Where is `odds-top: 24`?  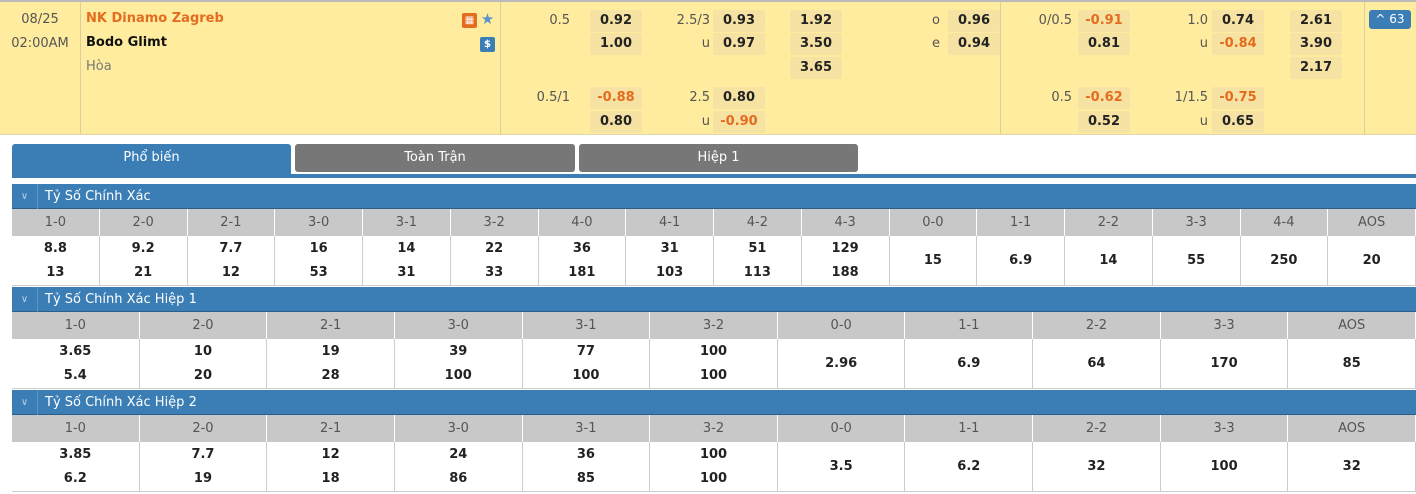
odds-top: 24 is located at coordinates (458, 454).